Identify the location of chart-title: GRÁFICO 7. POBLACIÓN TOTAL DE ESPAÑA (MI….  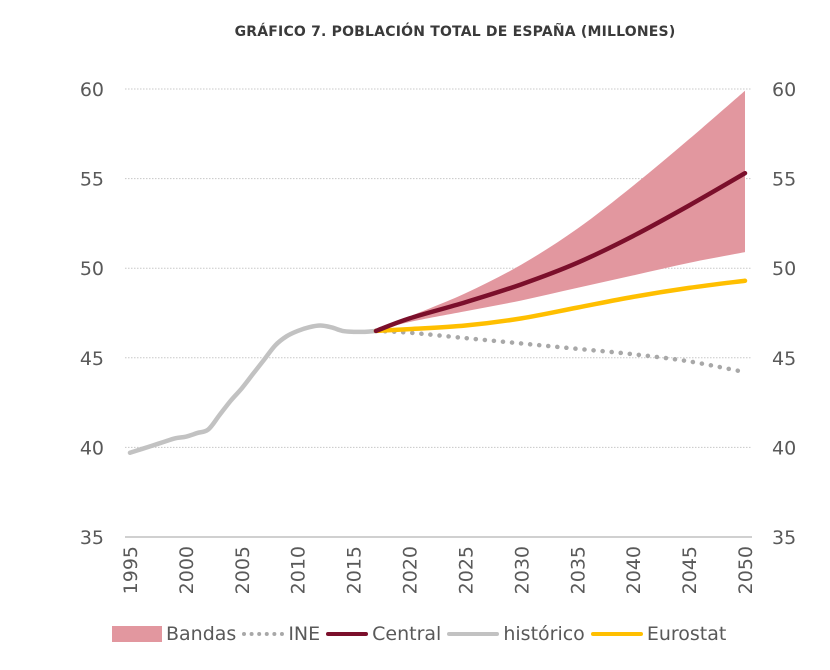
(455, 32).